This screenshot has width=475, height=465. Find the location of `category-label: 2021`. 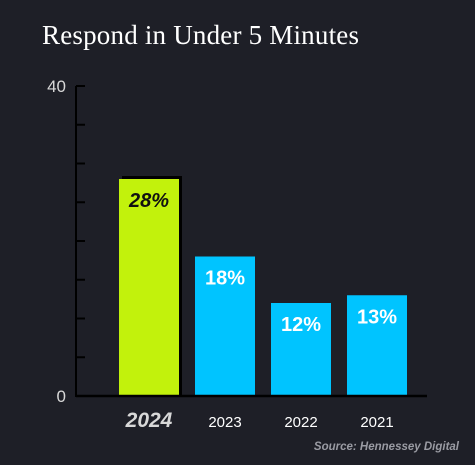

category-label: 2021 is located at coordinates (376, 422).